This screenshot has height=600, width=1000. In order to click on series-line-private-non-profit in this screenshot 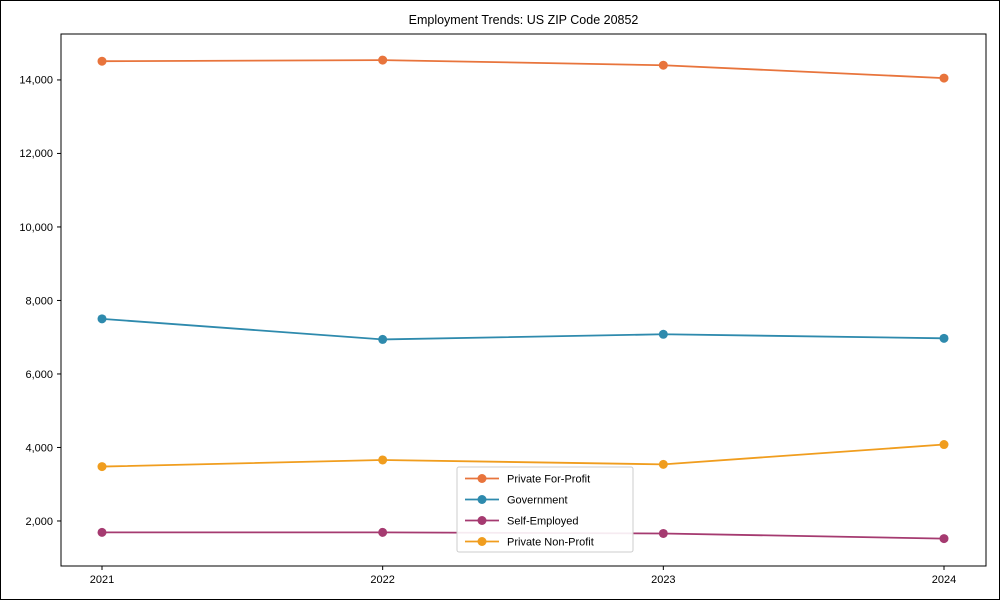, I will do `click(523, 455)`.